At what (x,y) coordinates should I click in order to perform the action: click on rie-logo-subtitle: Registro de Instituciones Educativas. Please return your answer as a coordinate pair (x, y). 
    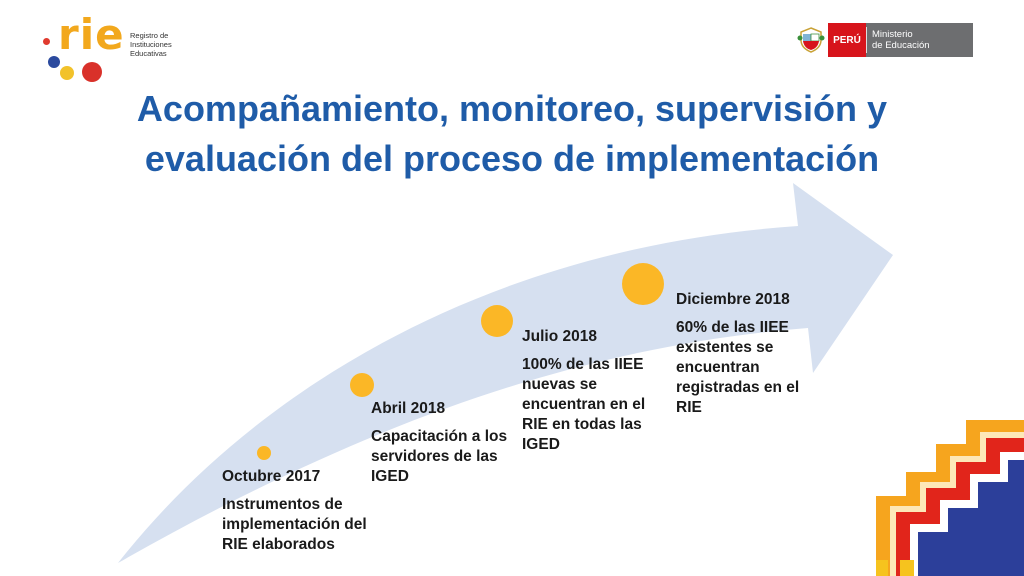
    Looking at the image, I should click on (160, 44).